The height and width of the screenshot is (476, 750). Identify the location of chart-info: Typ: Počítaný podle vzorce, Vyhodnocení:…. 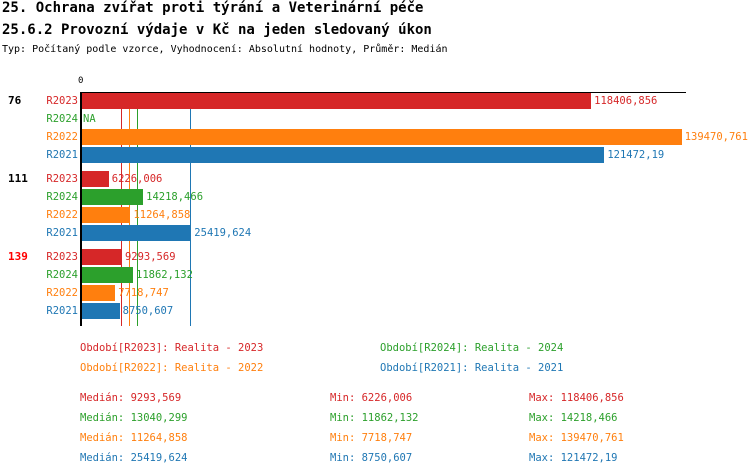
(225, 49).